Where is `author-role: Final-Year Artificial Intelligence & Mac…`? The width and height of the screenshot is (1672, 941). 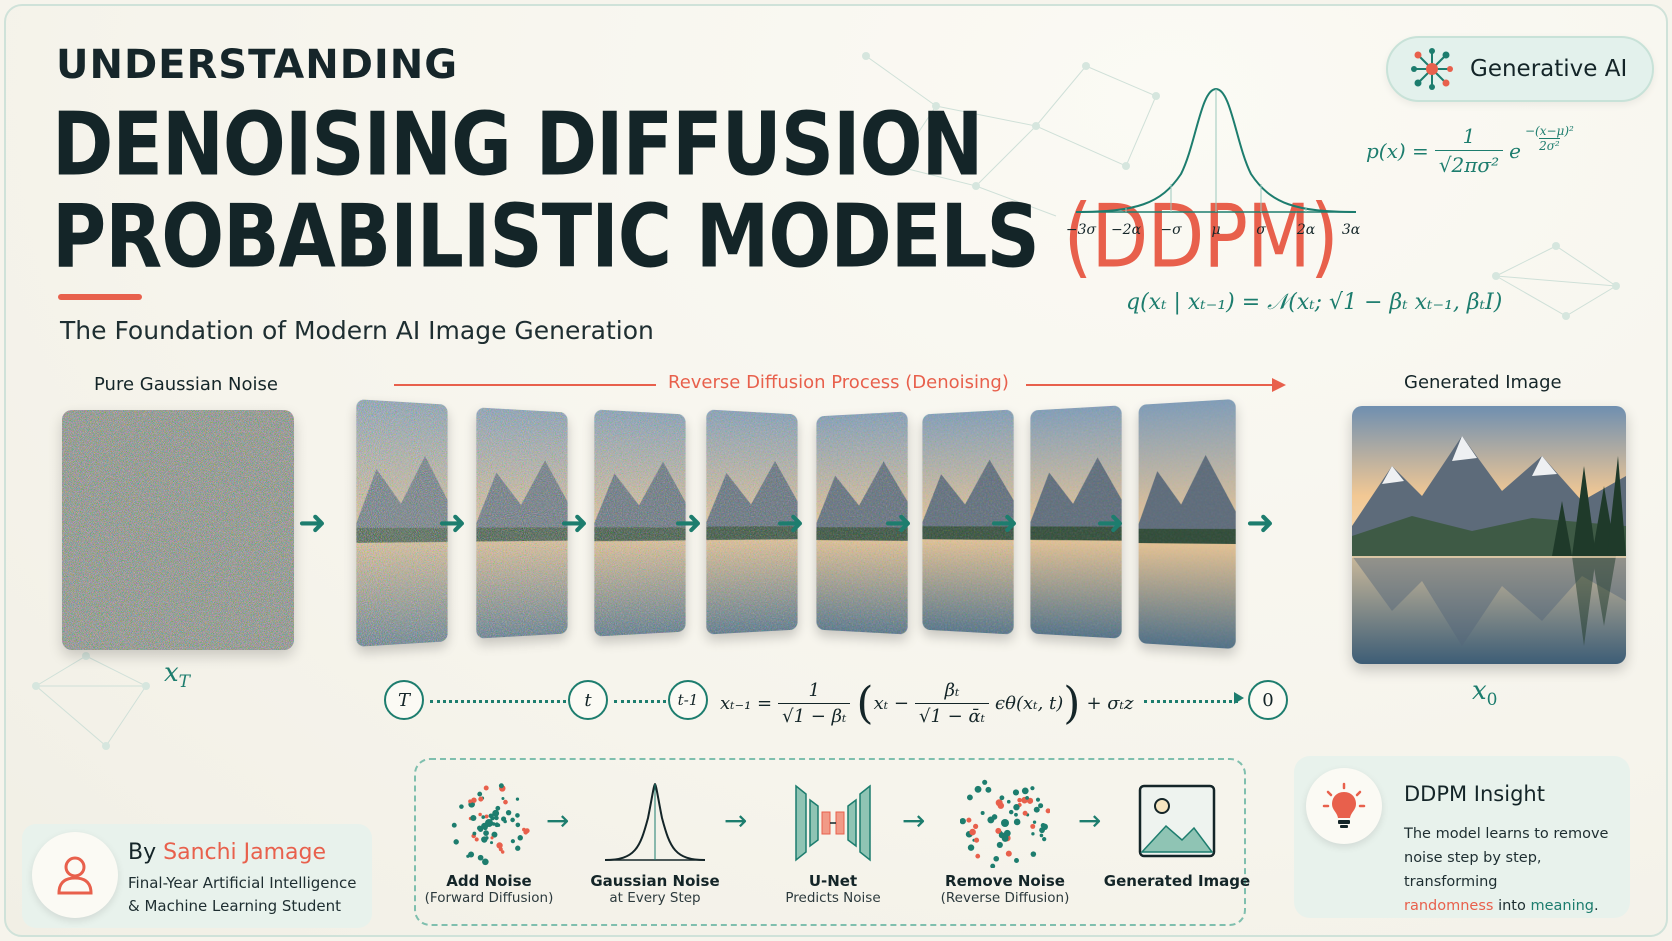 author-role: Final-Year Artificial Intelligence & Mac… is located at coordinates (242, 895).